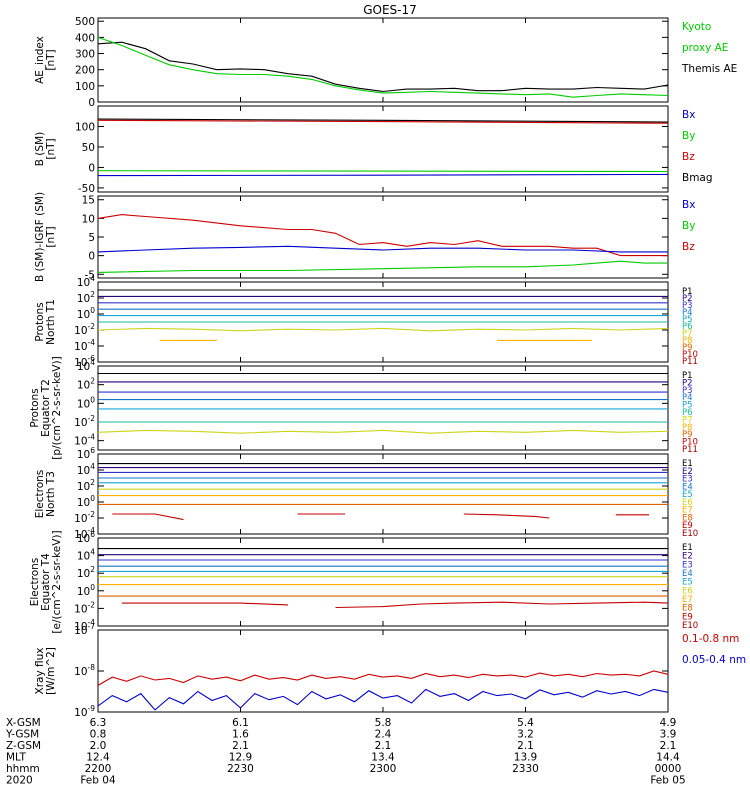 The width and height of the screenshot is (750, 804). Describe the element at coordinates (23, 723) in the screenshot. I see `ephemeris-label: X-GSM` at that location.